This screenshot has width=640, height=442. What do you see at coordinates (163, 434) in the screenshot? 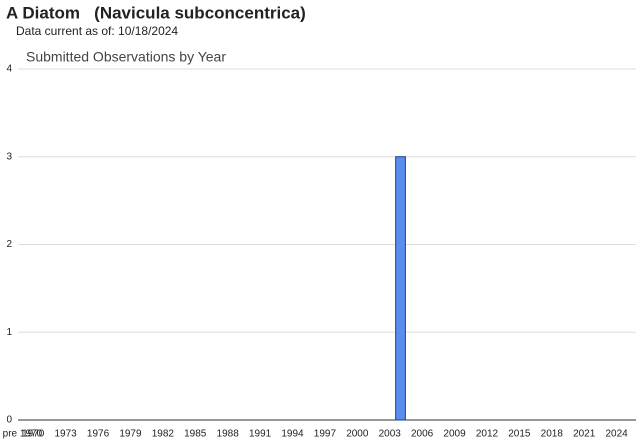
I see `x-tick-label: 1982` at bounding box center [163, 434].